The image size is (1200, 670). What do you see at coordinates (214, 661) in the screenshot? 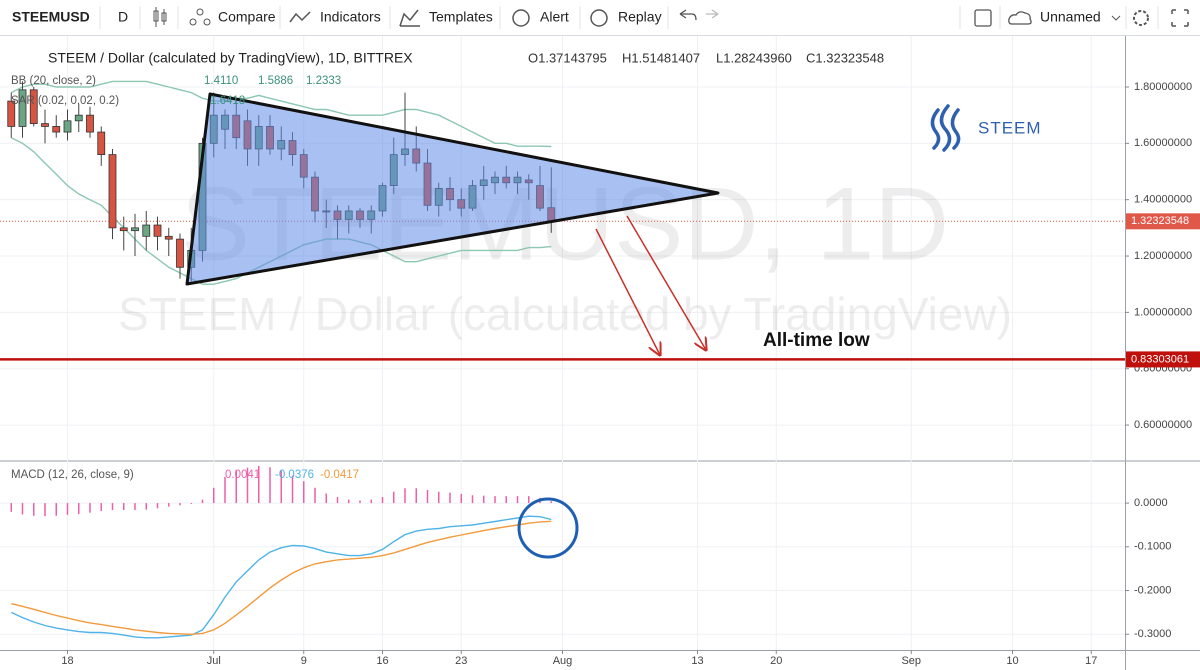
I see `x-tick-label: Jul` at bounding box center [214, 661].